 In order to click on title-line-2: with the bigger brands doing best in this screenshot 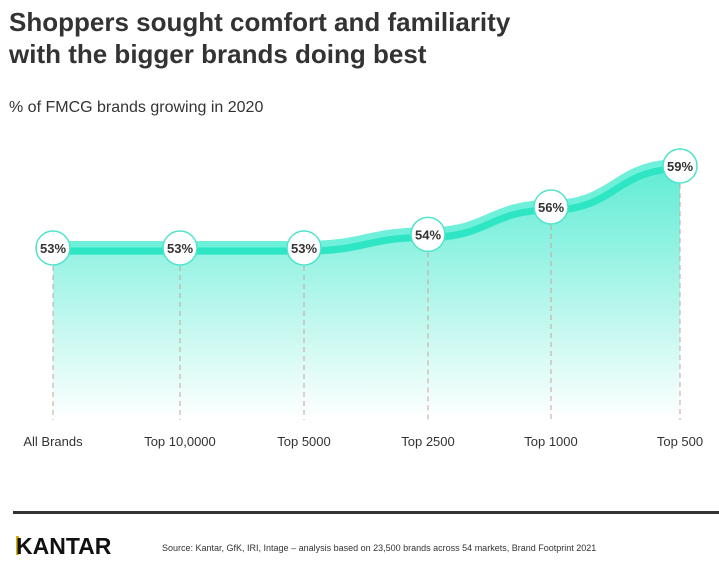, I will do `click(218, 54)`.